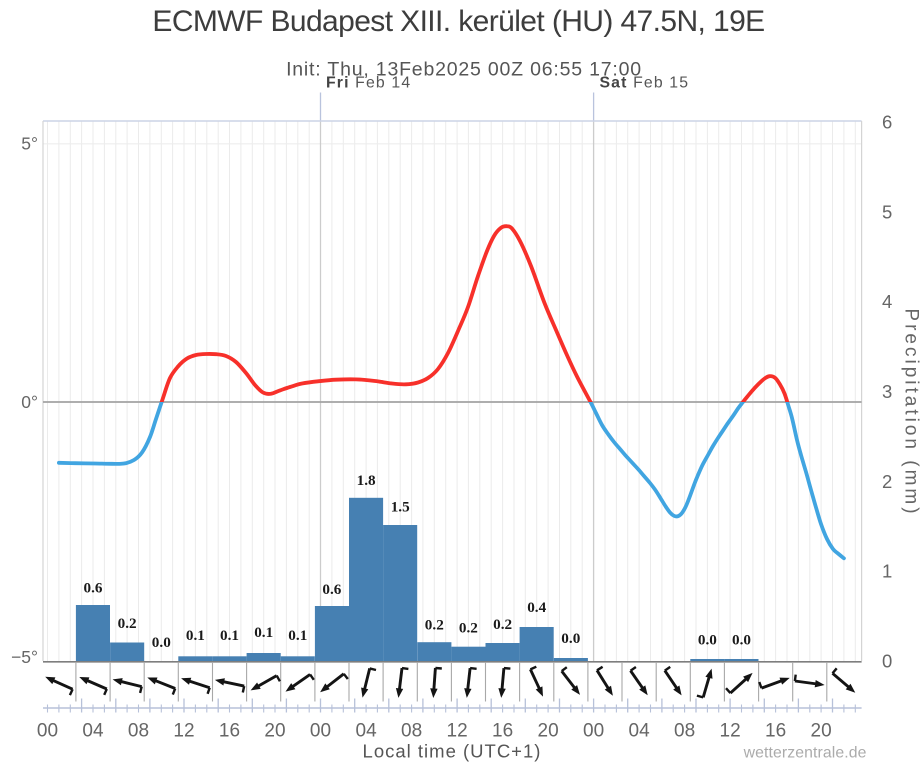 The width and height of the screenshot is (921, 773). Describe the element at coordinates (645, 83) in the screenshot. I see `svg-text: Sat Feb 15` at that location.